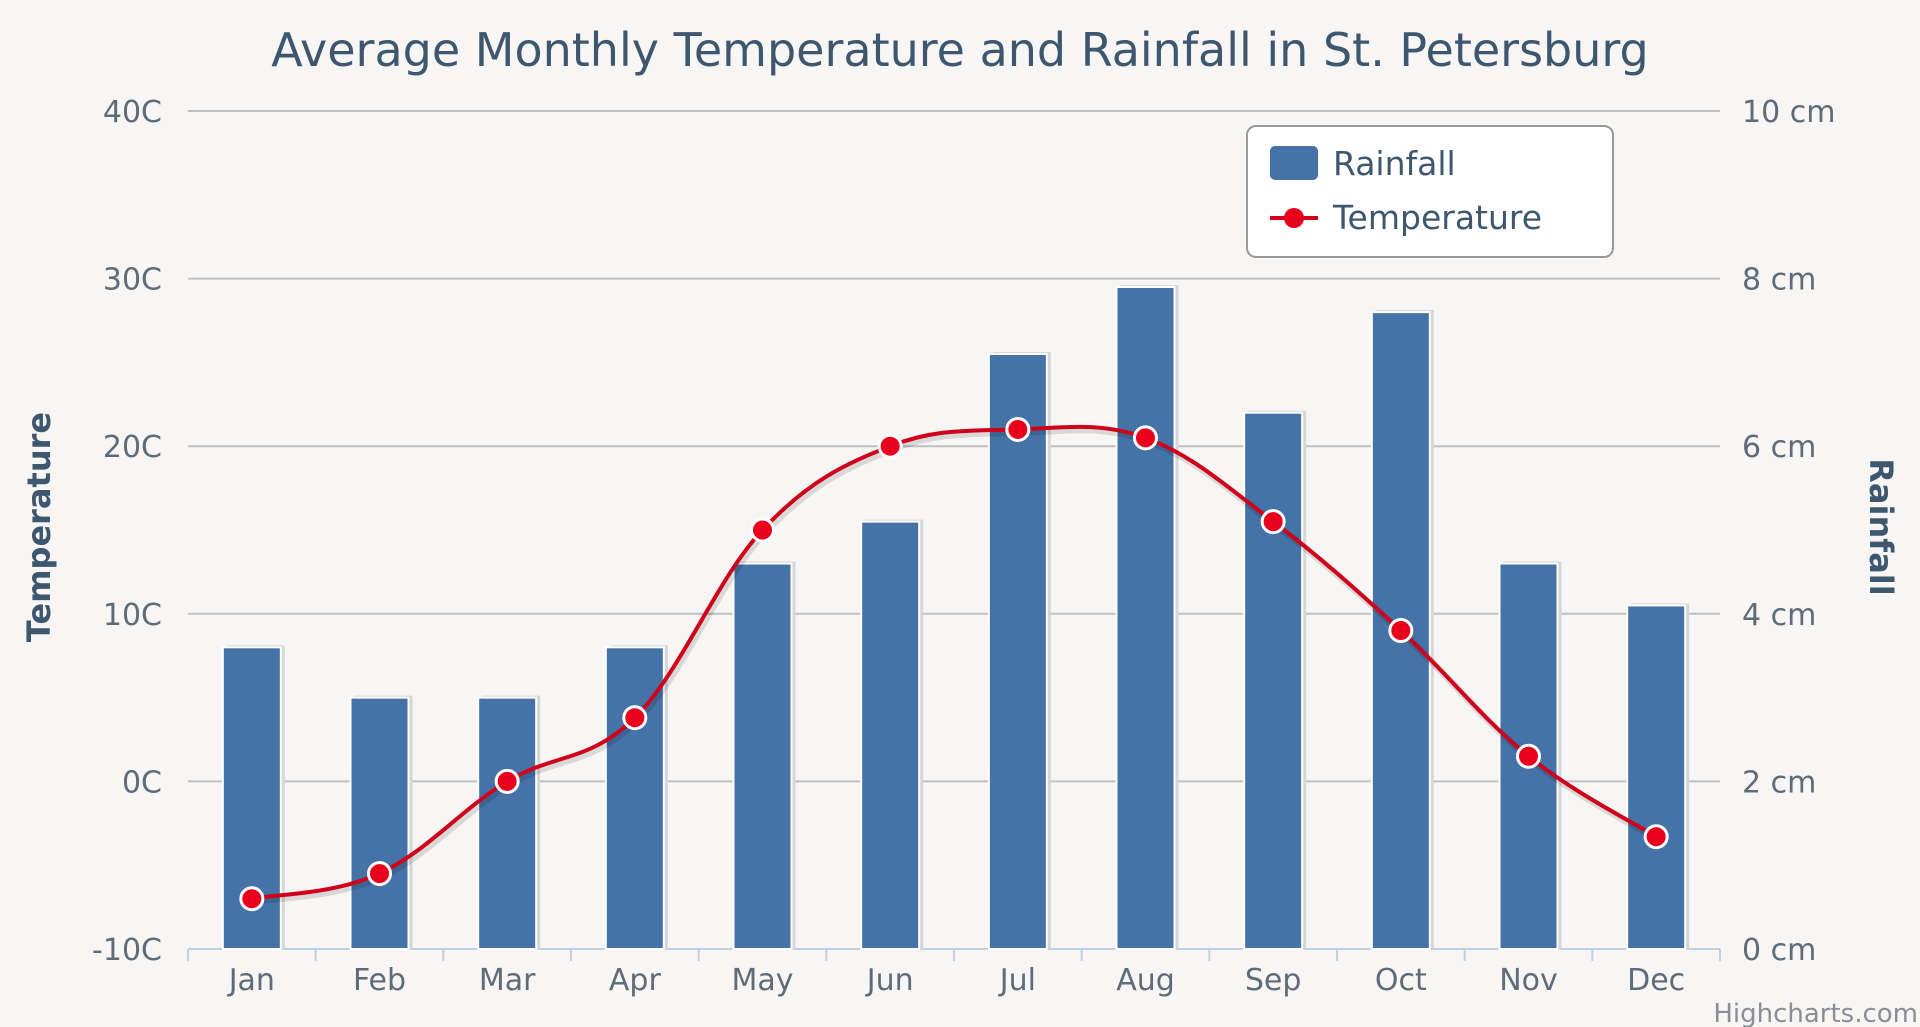 The height and width of the screenshot is (1027, 1920). Describe the element at coordinates (132, 615) in the screenshot. I see `left-tick-label: 10C` at that location.